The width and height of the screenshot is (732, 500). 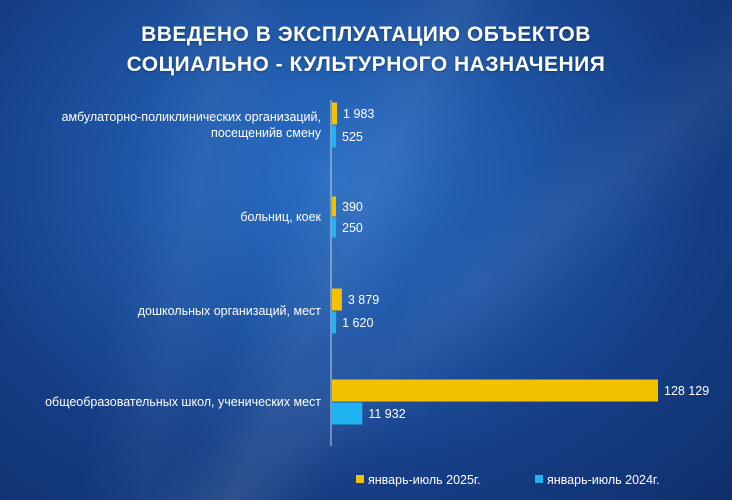 I want to click on chart-title-line-1: ВВЕДЕНО В ЭКСПЛУАТАЦИЮ ОБЪЕКТОВ, so click(x=366, y=34).